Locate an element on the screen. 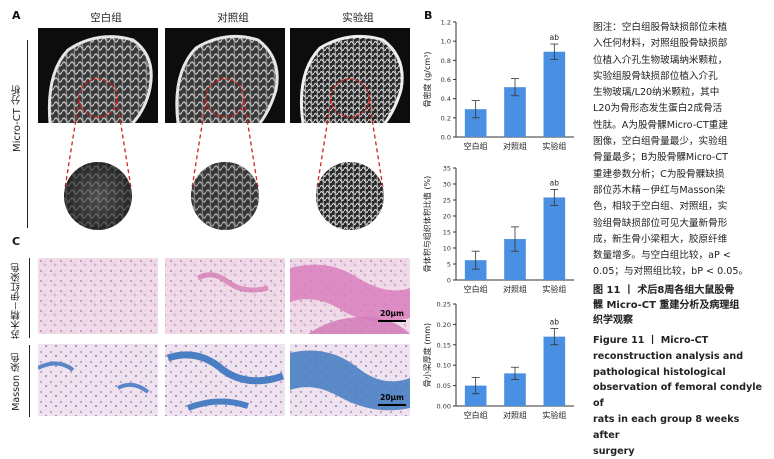 Image resolution: width=774 pixels, height=459 pixels. row-divider-a is located at coordinates (27, 134).